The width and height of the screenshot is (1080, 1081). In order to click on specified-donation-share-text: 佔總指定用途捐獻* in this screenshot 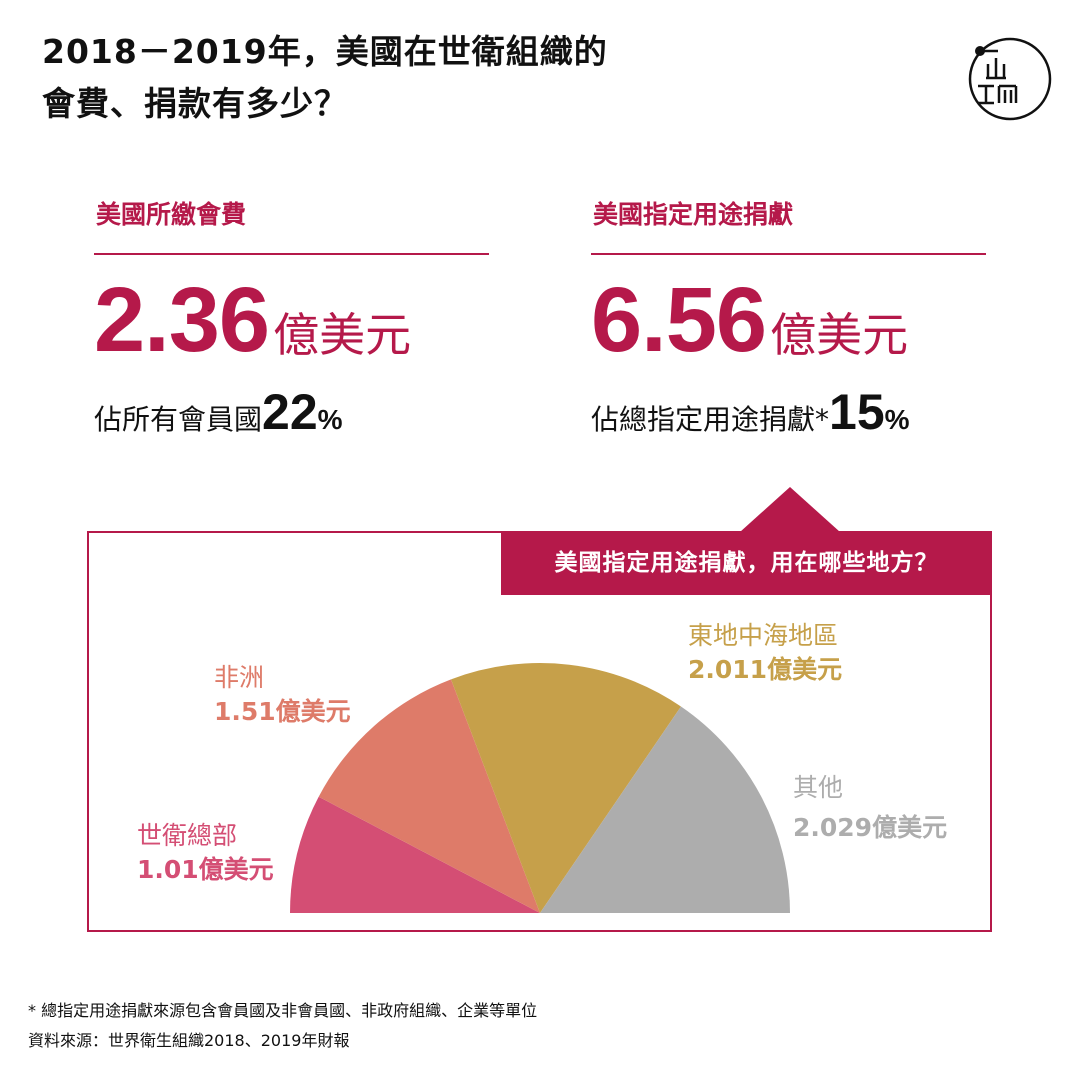, I will do `click(710, 419)`.